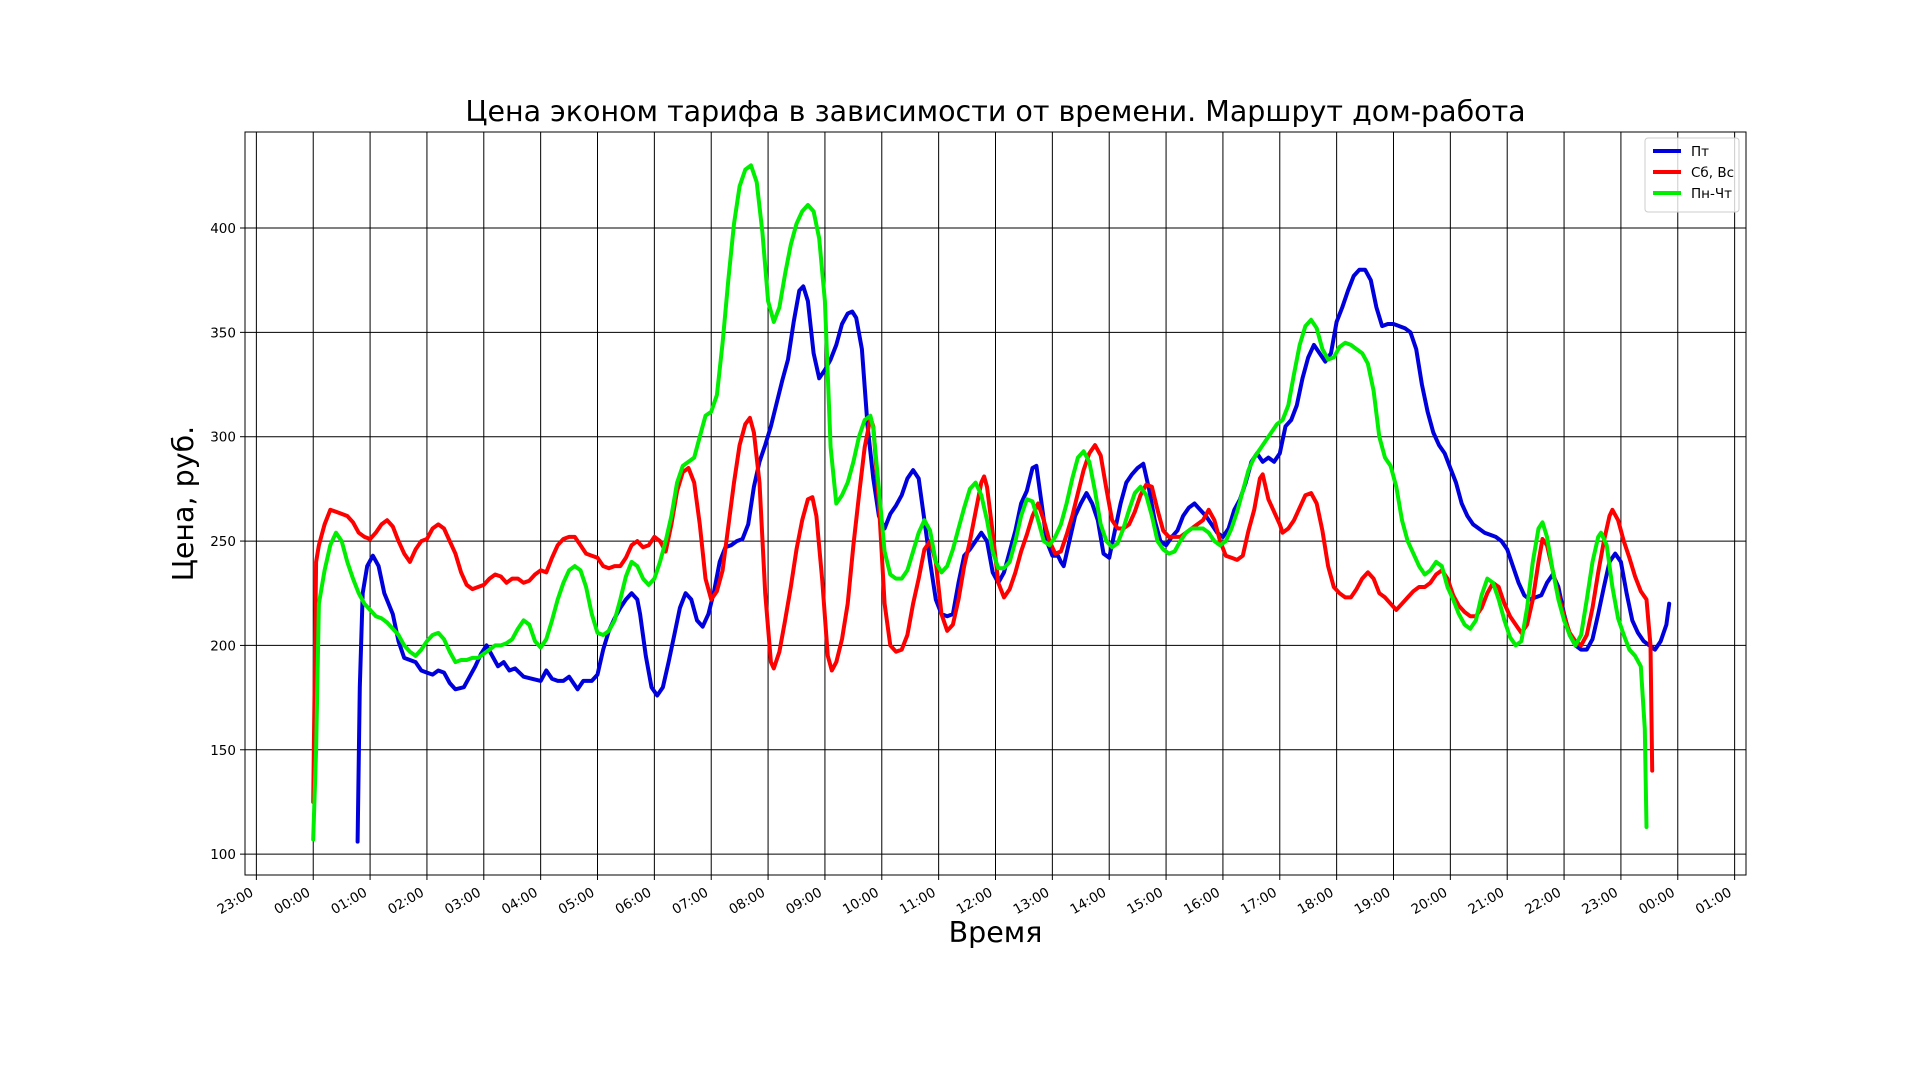 This screenshot has width=1920, height=1080. Describe the element at coordinates (183, 503) in the screenshot. I see `y-axis-label: Цена, руб.` at that location.